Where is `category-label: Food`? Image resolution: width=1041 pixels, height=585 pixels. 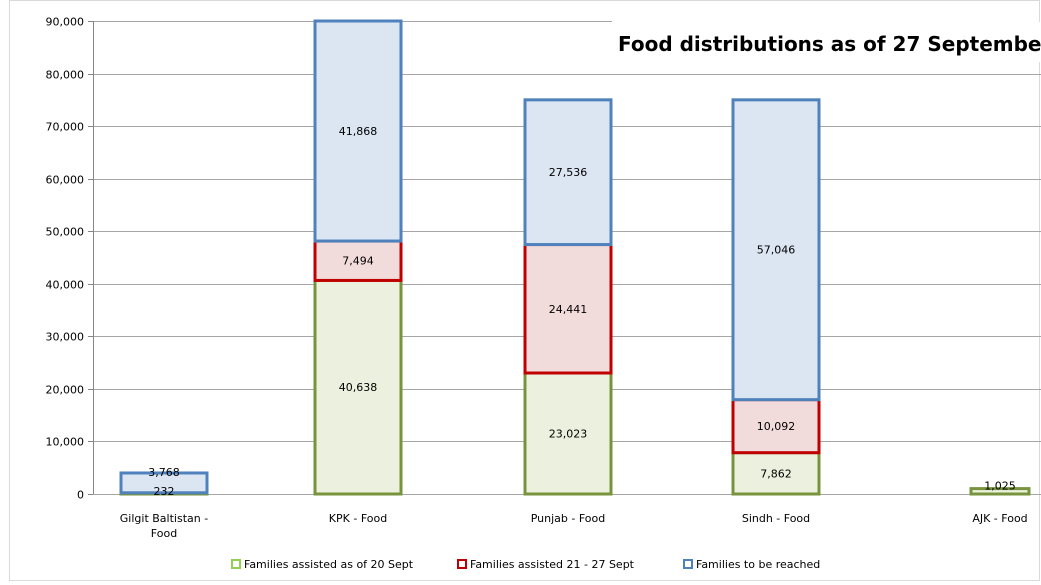
category-label: Food is located at coordinates (164, 533).